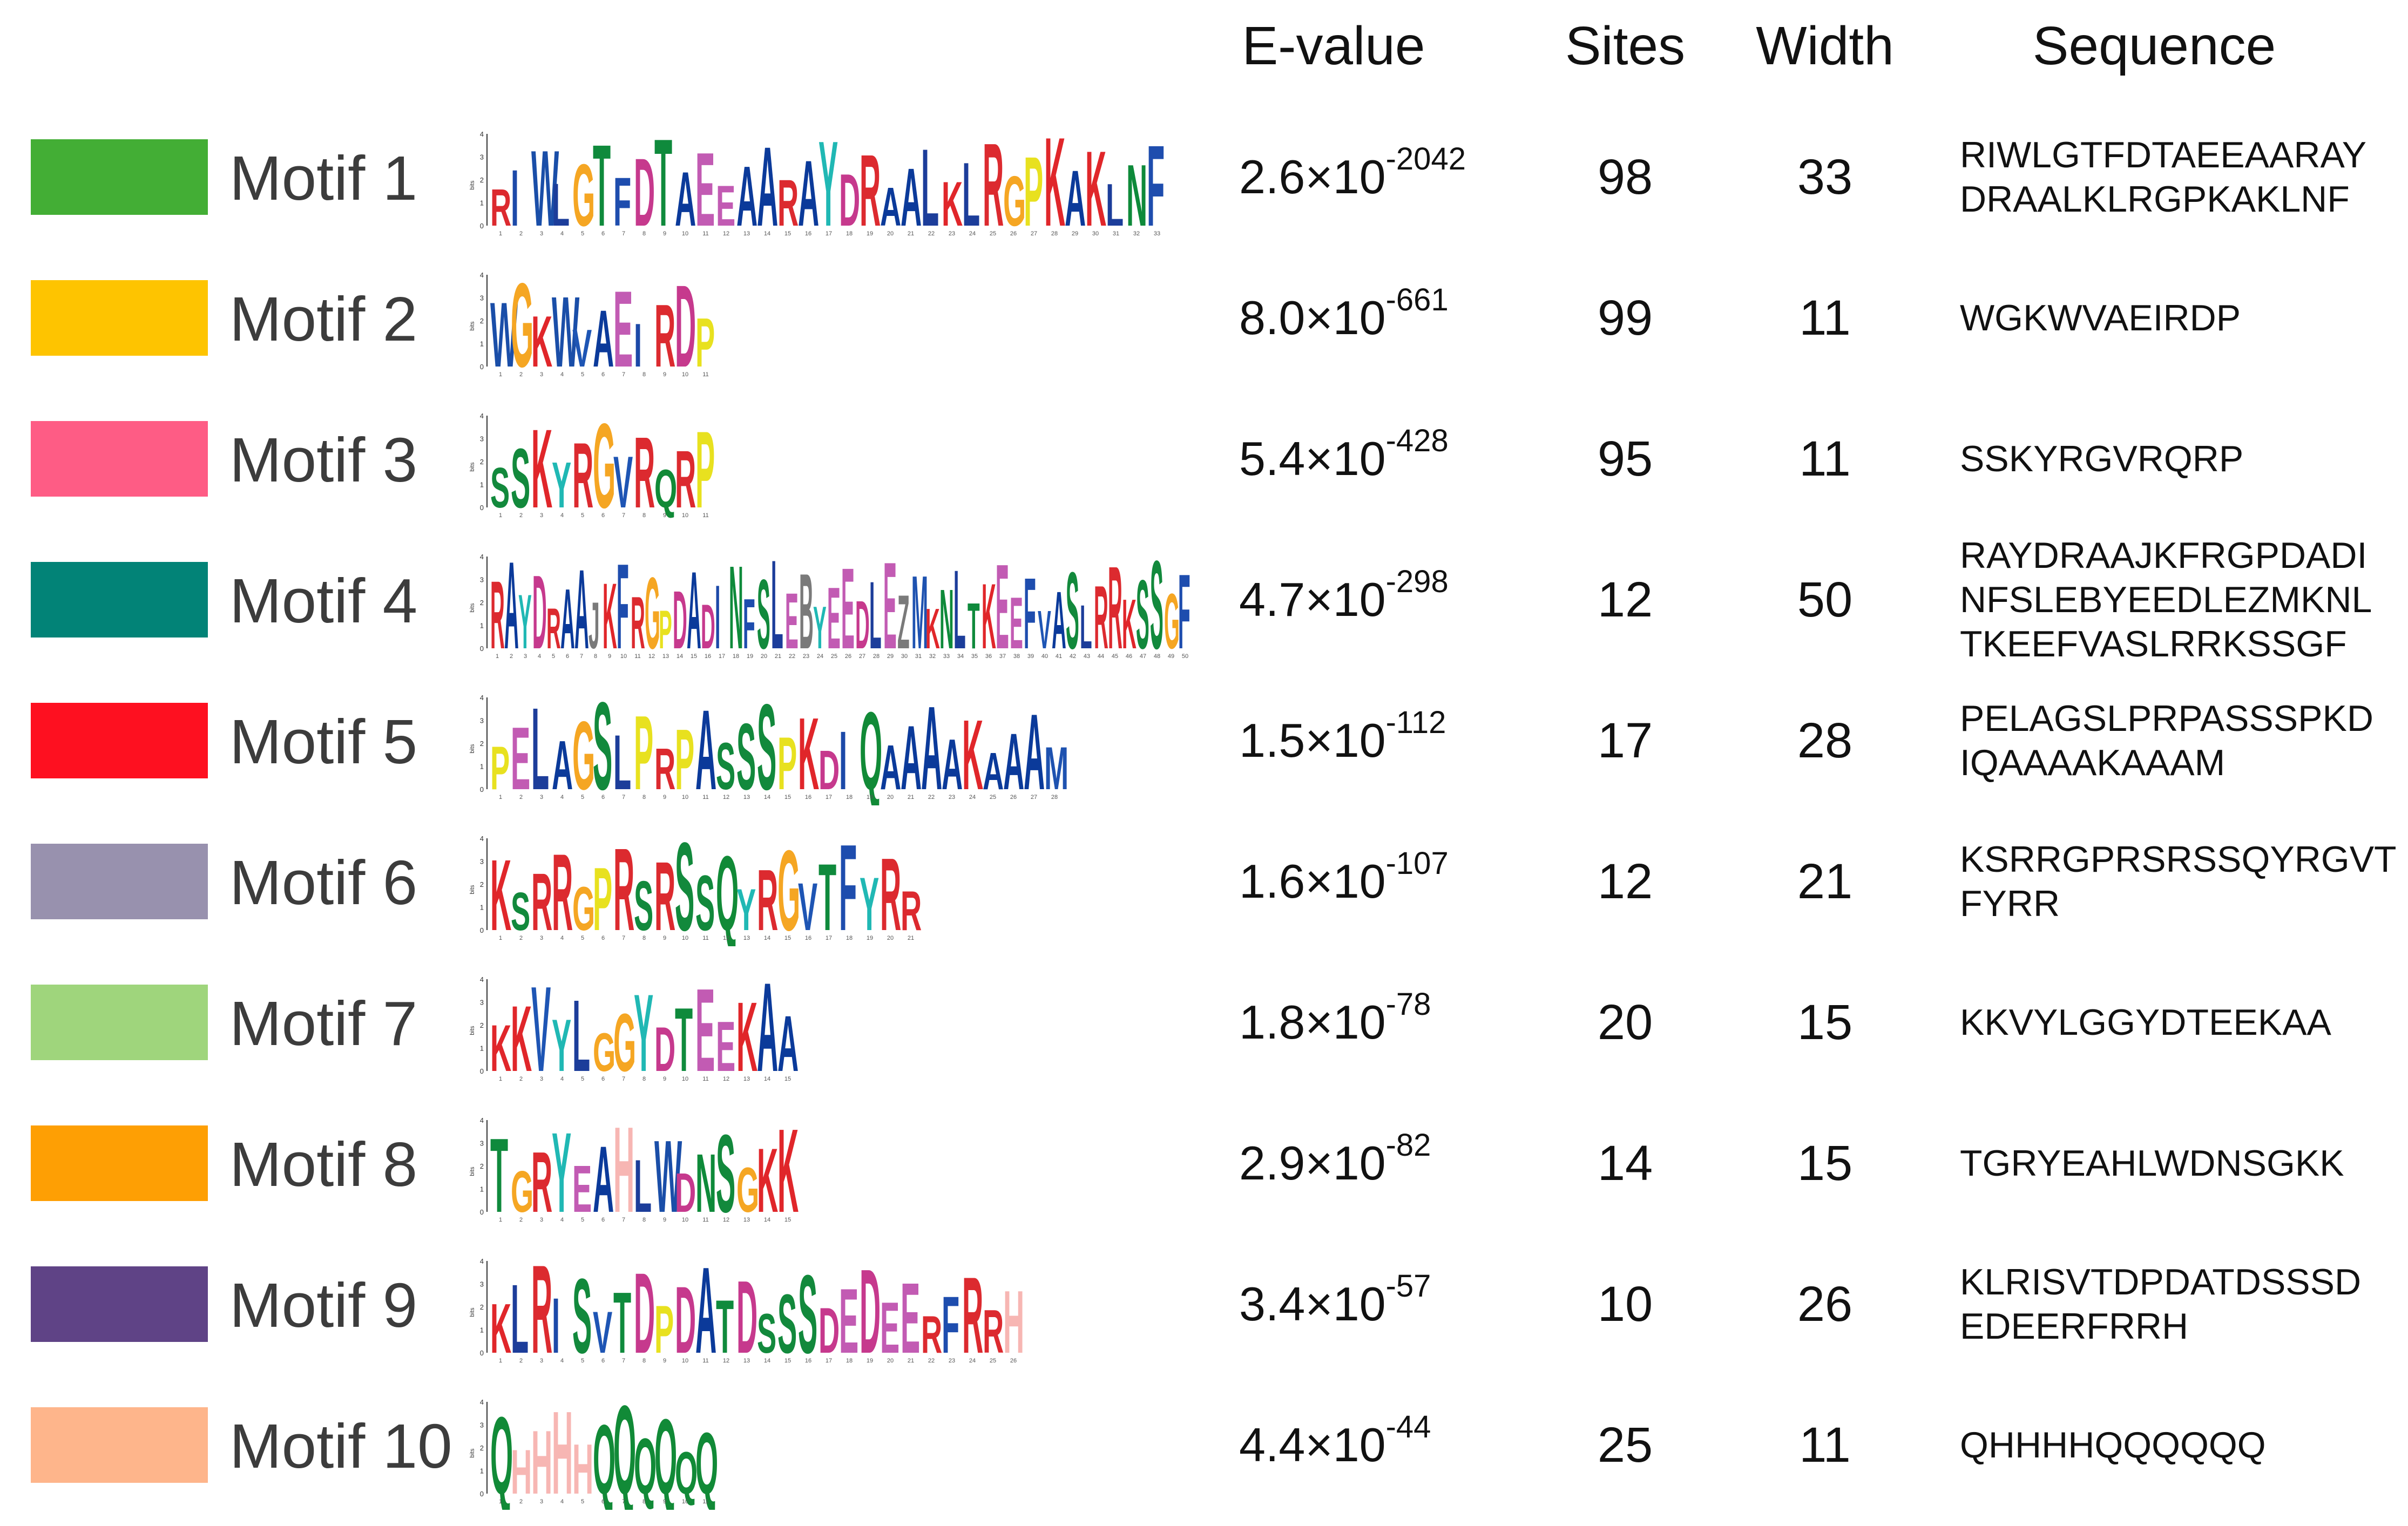  Describe the element at coordinates (603, 1502) in the screenshot. I see `logo-position-label: 6` at that location.